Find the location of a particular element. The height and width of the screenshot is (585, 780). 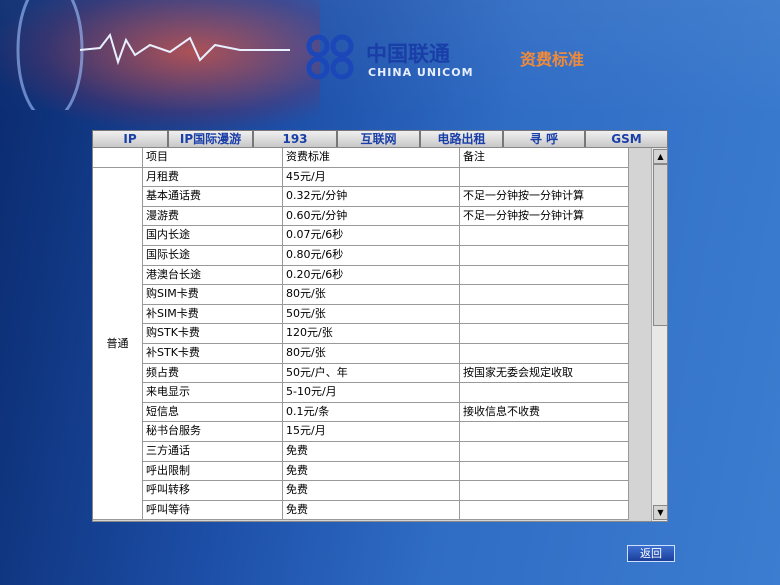

fee-cell: 0.20元/6秒 is located at coordinates (371, 275).